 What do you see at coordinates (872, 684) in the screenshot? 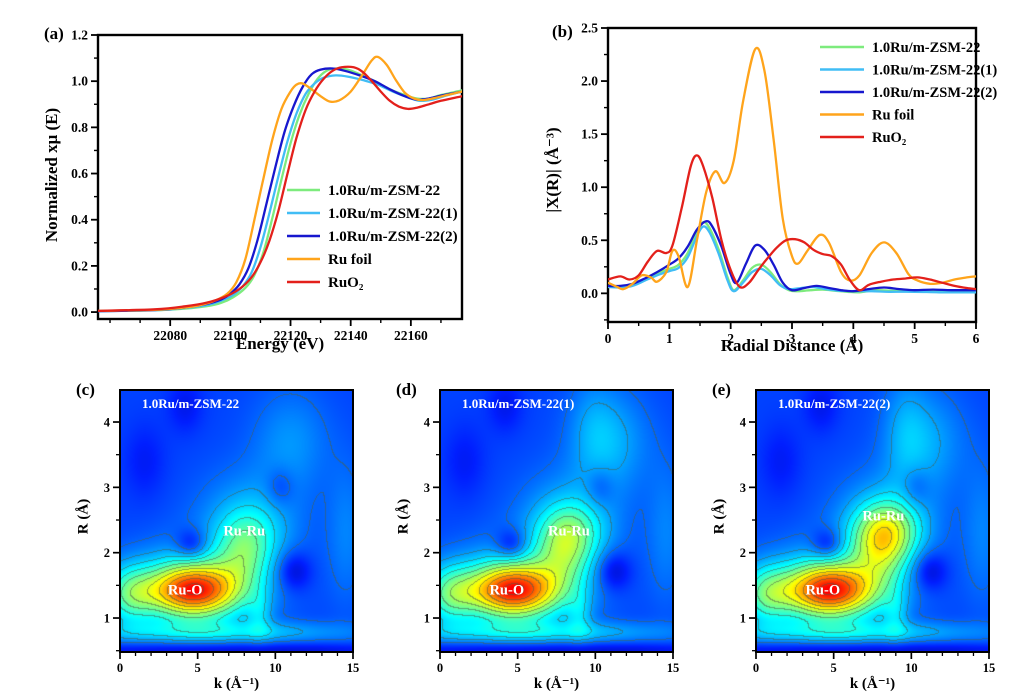
I see `panel-e-x-axis-title: k (Å⁻¹)` at bounding box center [872, 684].